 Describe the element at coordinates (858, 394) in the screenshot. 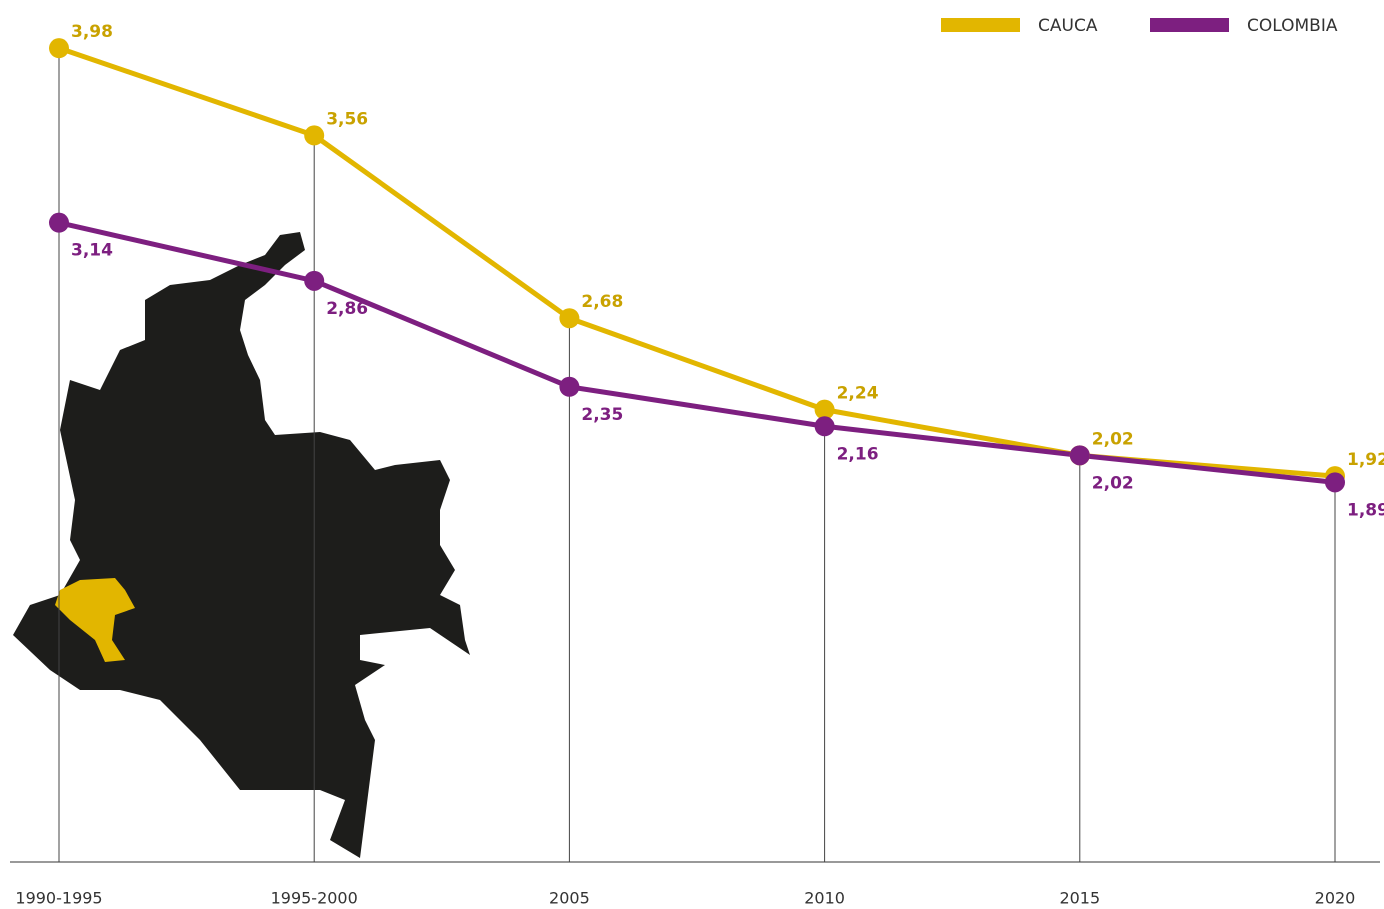

I see `value-label: 2,24` at that location.